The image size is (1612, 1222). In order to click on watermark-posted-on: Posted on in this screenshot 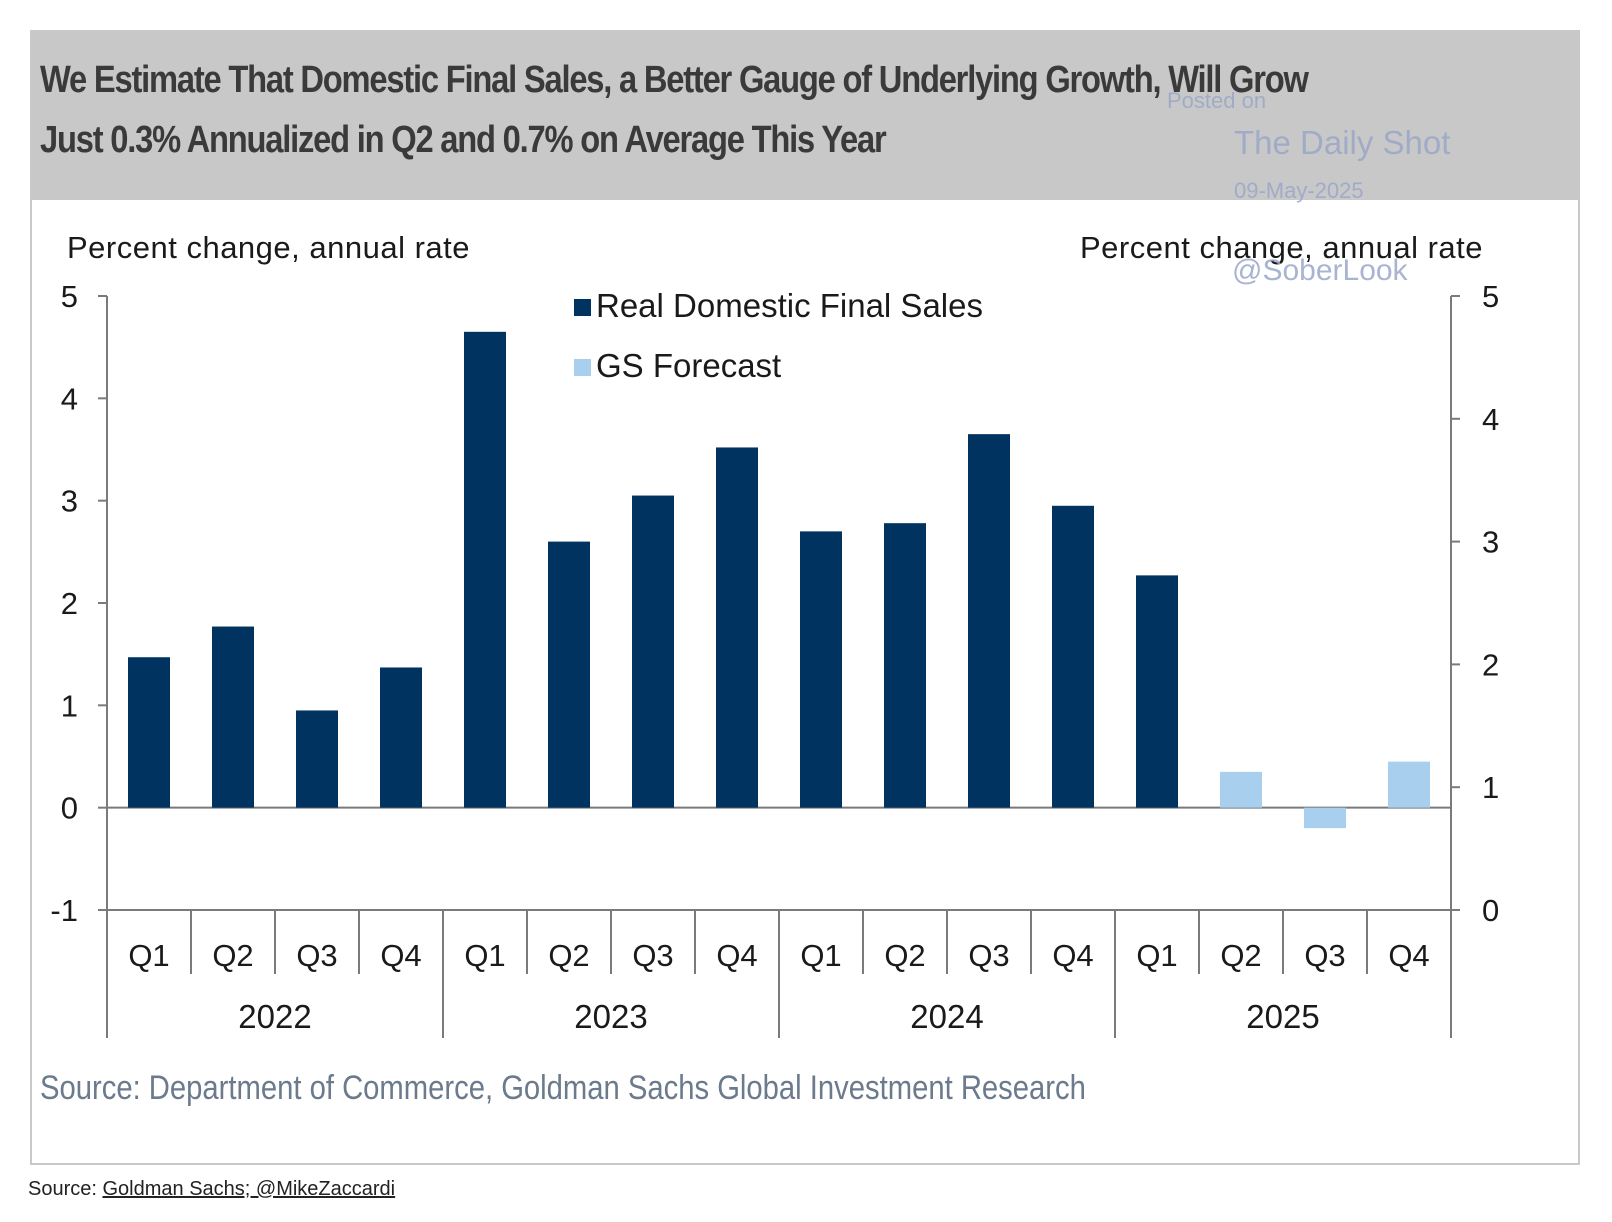, I will do `click(1217, 100)`.